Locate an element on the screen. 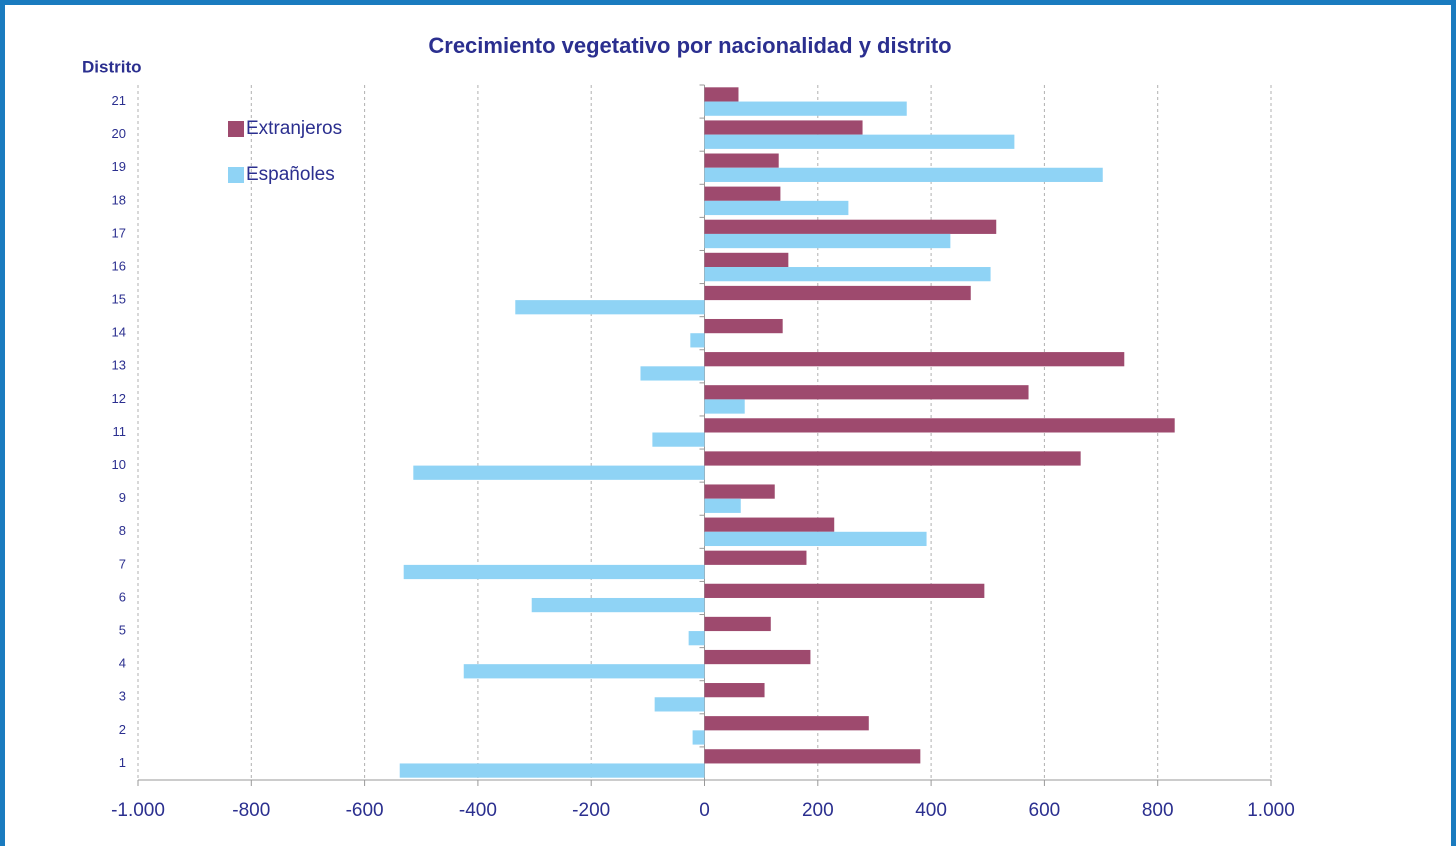 The width and height of the screenshot is (1456, 846). x-tick-label: 200 is located at coordinates (818, 810).